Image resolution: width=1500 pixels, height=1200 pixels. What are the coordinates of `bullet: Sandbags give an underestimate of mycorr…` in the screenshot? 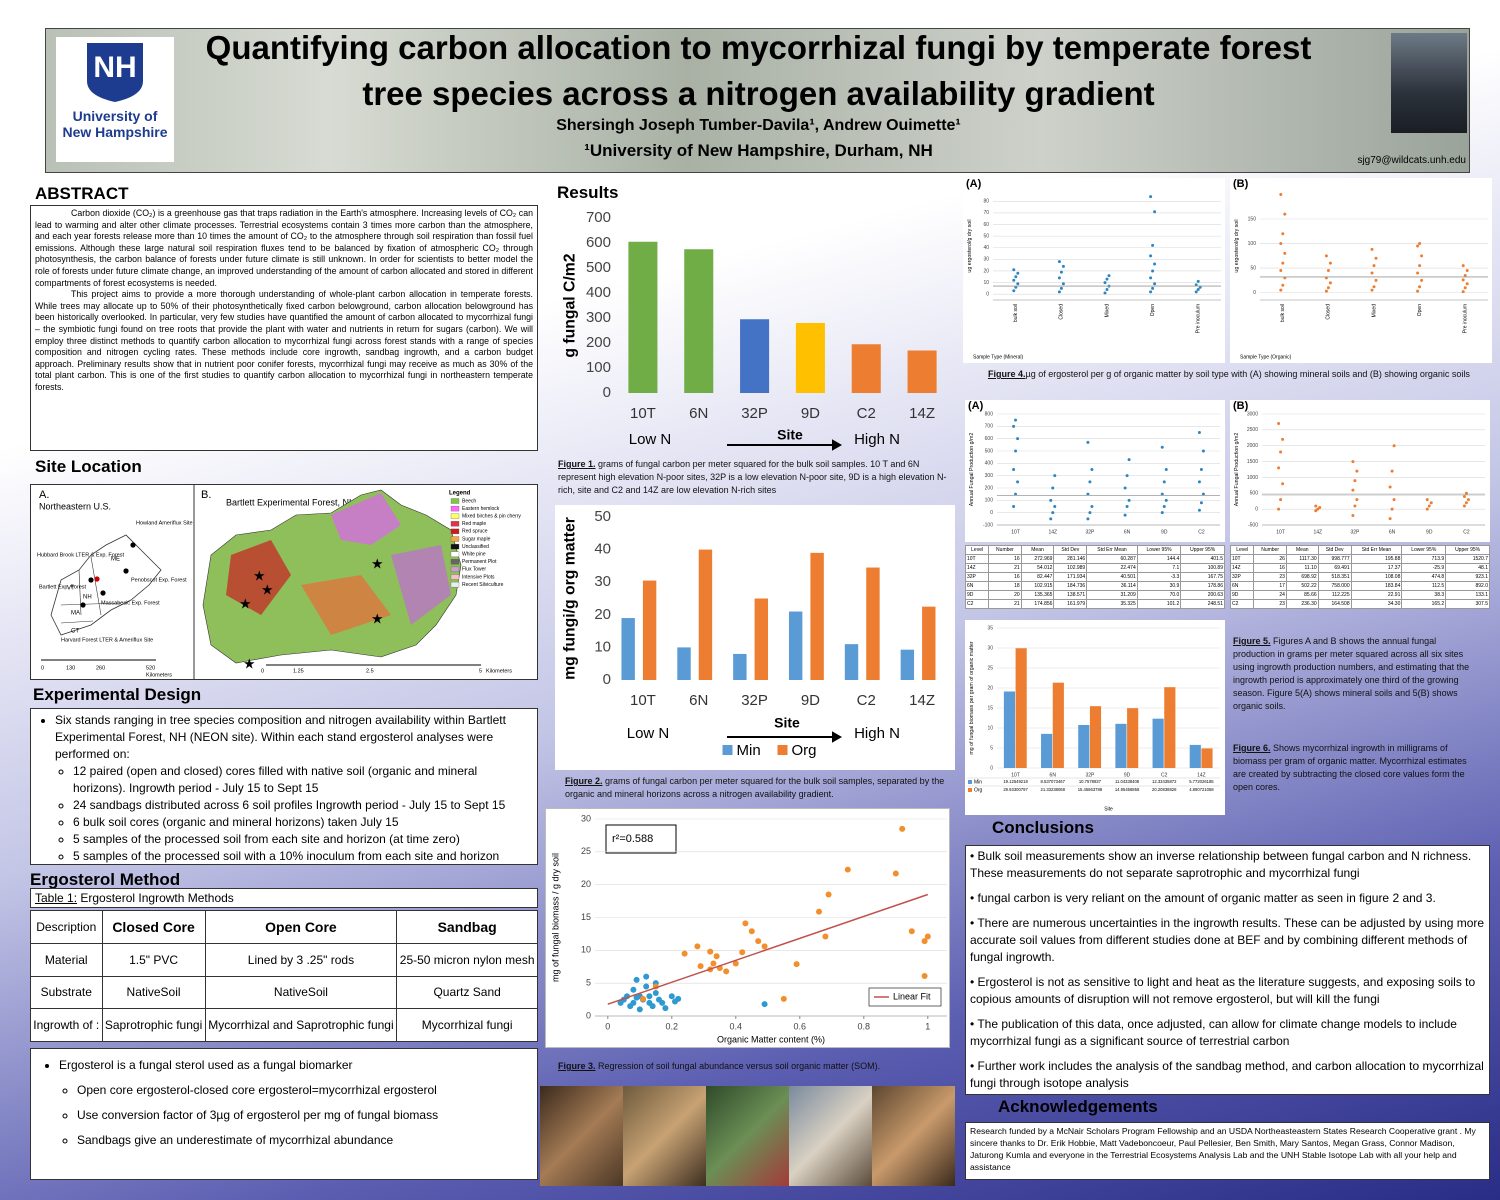 It's located at (302, 1140).